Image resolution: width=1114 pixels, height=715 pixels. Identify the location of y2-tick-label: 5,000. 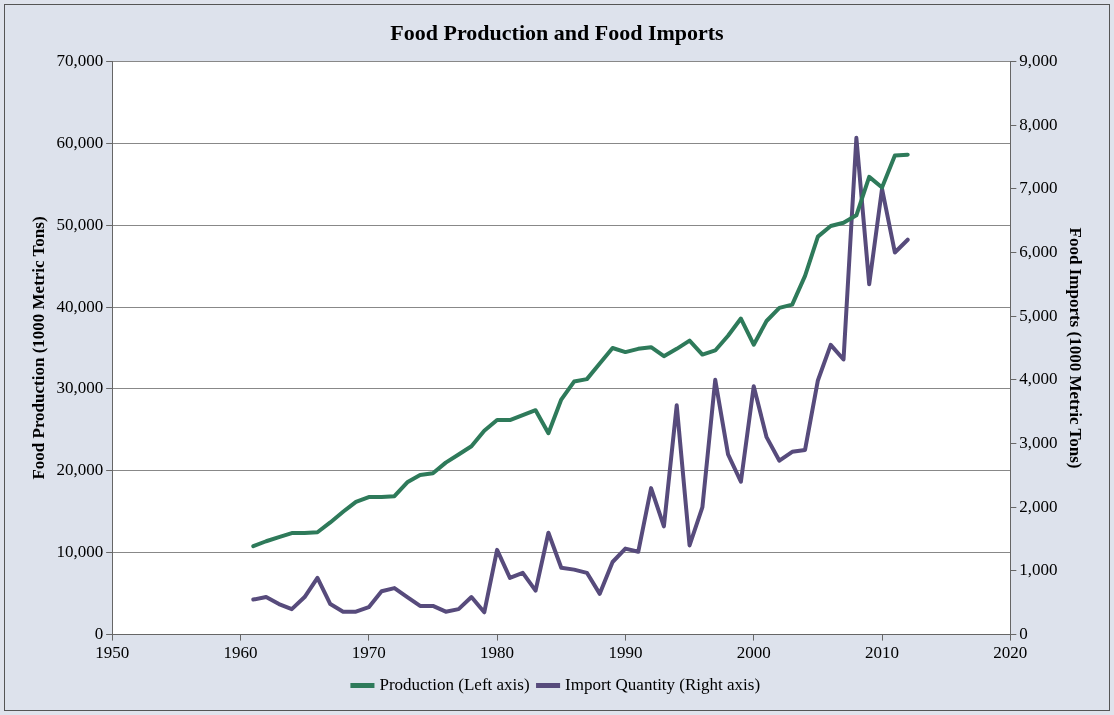
(1038, 315).